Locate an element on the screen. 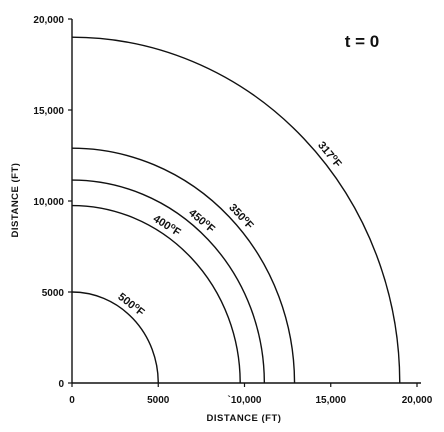  time-annotation: t = 0 is located at coordinates (362, 41).